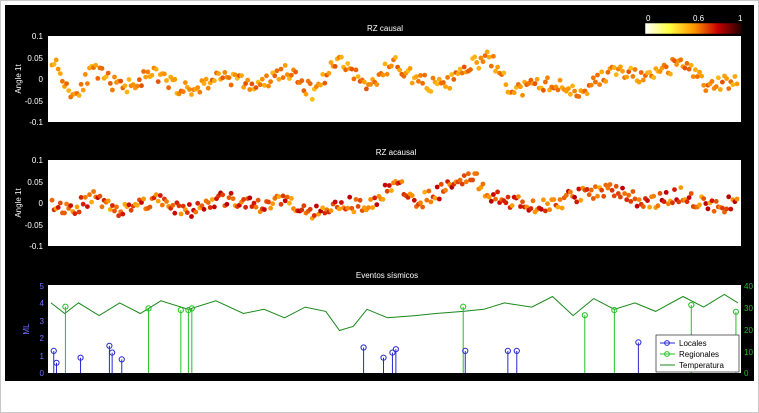 The height and width of the screenshot is (413, 759). Describe the element at coordinates (41, 79) in the screenshot. I see `panel1-ytick: 0` at that location.